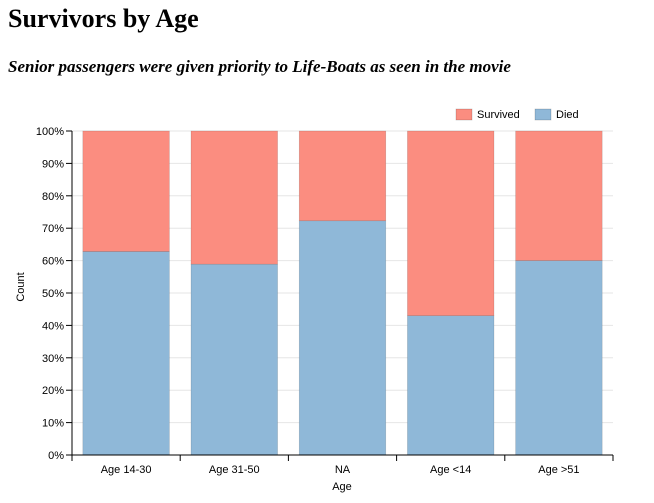 The width and height of the screenshot is (654, 503). I want to click on y-tick-label: 50%, so click(53, 294).